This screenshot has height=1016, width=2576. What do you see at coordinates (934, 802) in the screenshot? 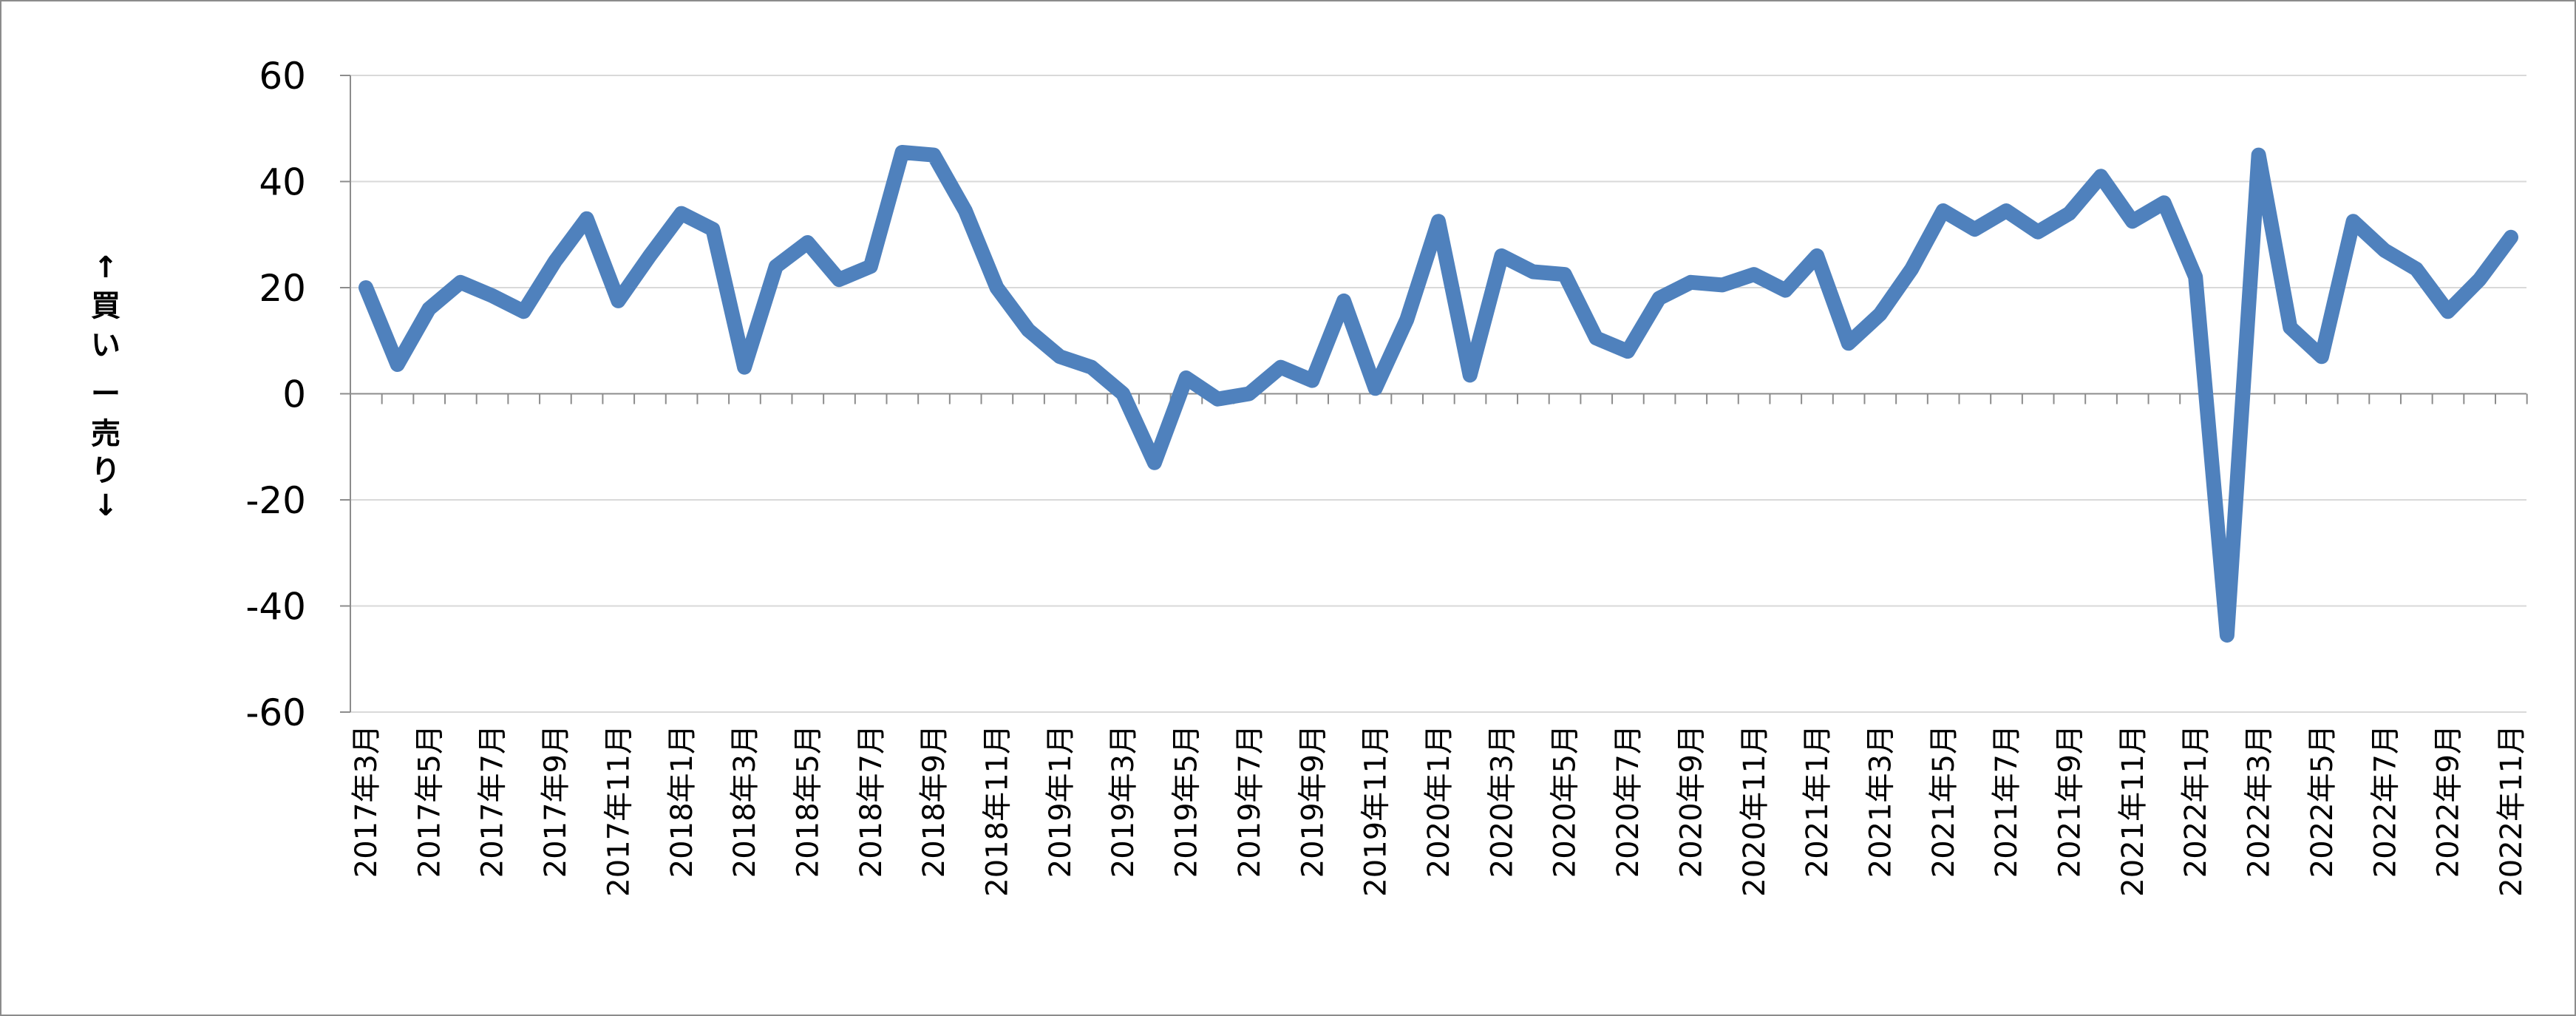
I see `x-tick-label: 2018年9月` at bounding box center [934, 802].